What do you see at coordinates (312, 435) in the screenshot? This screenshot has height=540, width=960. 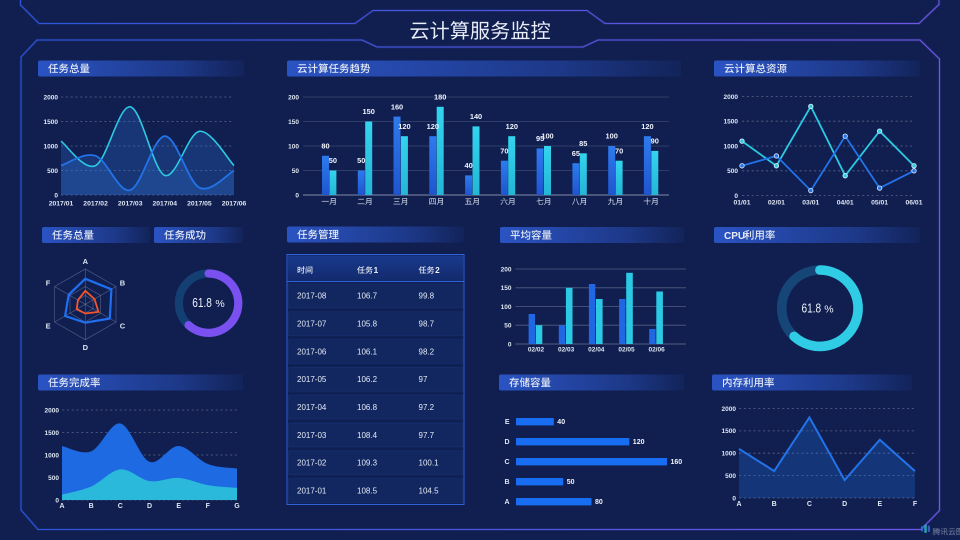 I see `svg-text: 2017-03` at bounding box center [312, 435].